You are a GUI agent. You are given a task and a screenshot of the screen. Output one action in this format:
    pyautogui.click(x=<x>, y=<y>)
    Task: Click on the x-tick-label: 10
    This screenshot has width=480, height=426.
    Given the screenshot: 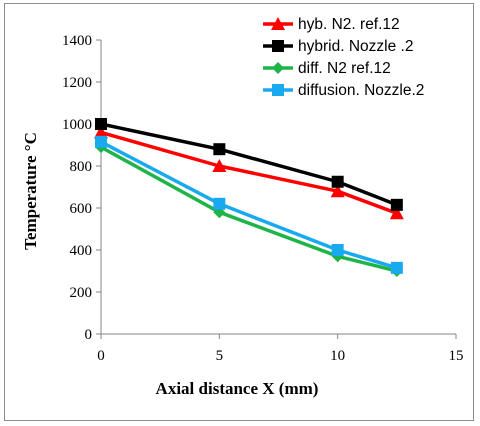 What is the action you would take?
    pyautogui.click(x=337, y=356)
    